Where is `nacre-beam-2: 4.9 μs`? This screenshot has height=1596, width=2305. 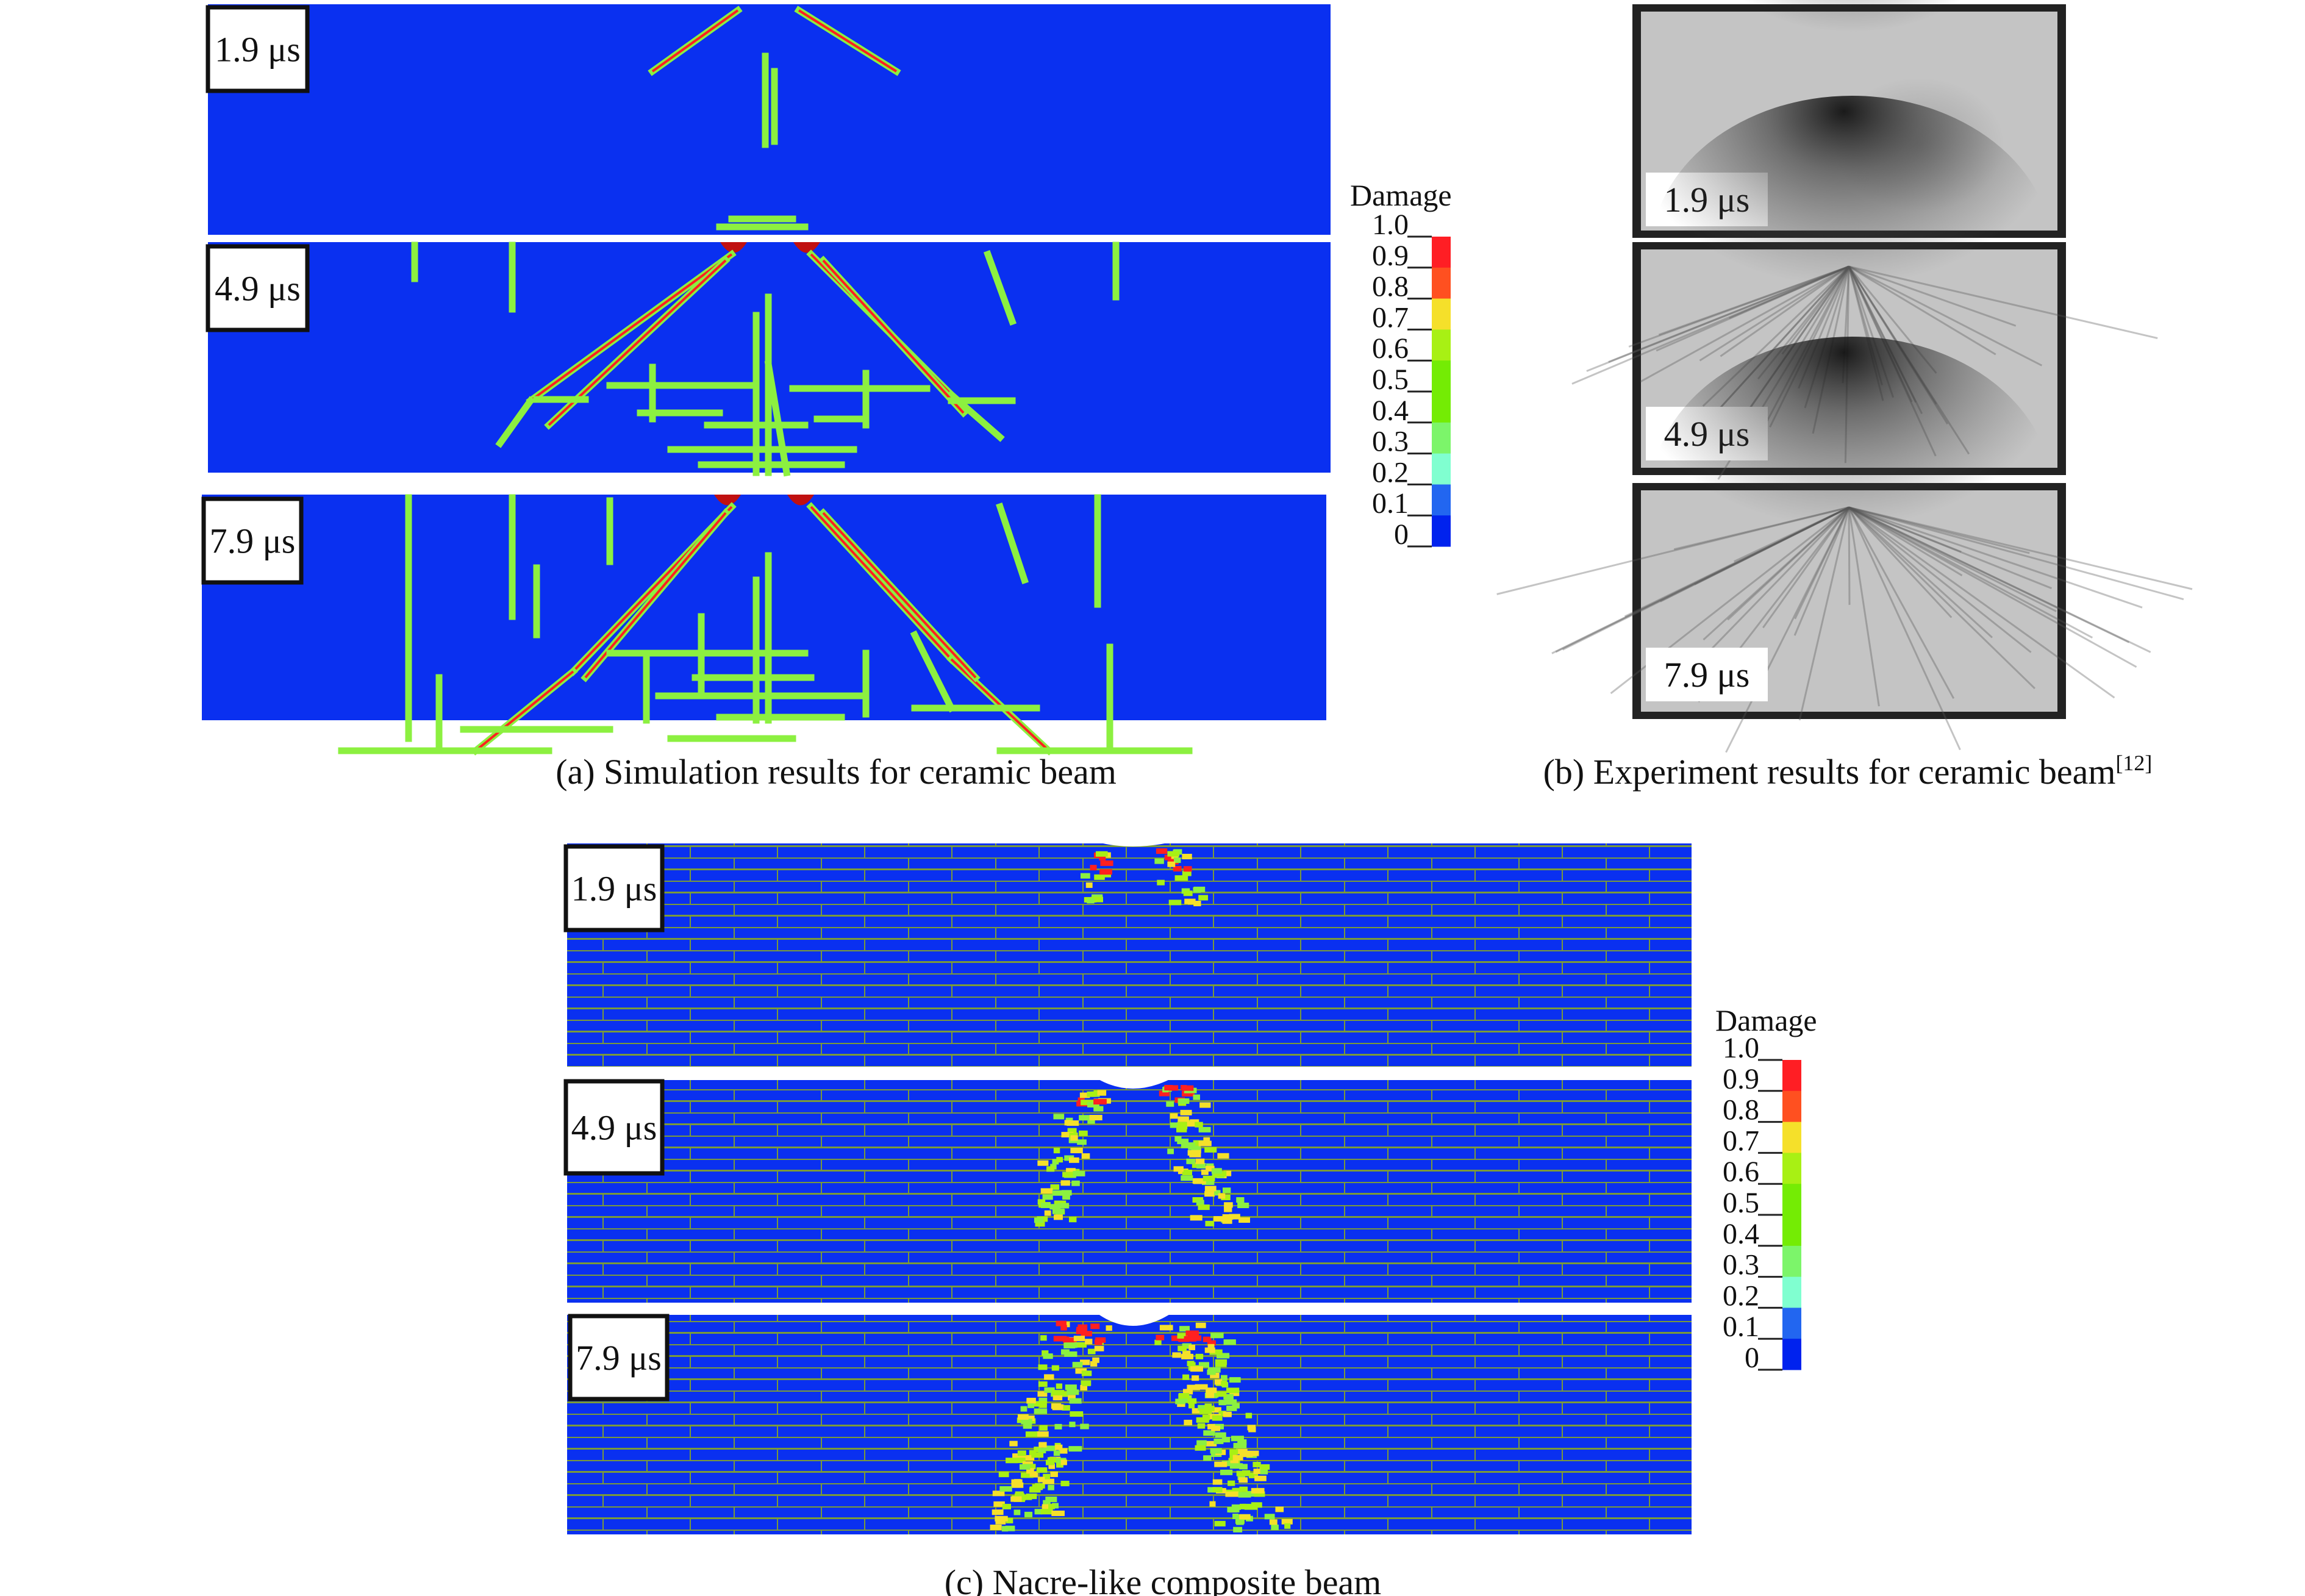 nacre-beam-2: 4.9 μs is located at coordinates (1127, 1191).